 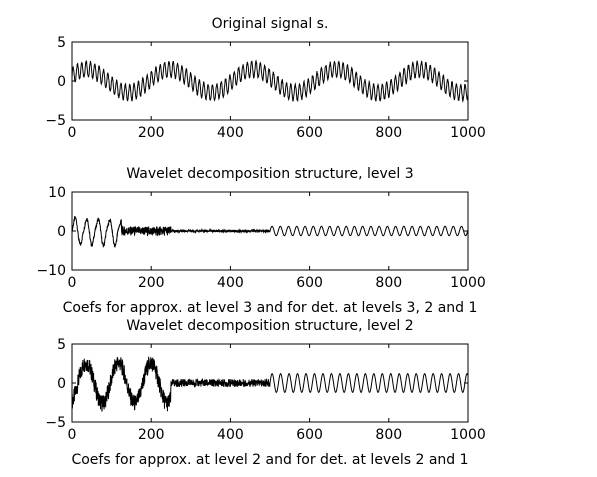 I want to click on panel-1-axes-box, so click(x=270, y=81).